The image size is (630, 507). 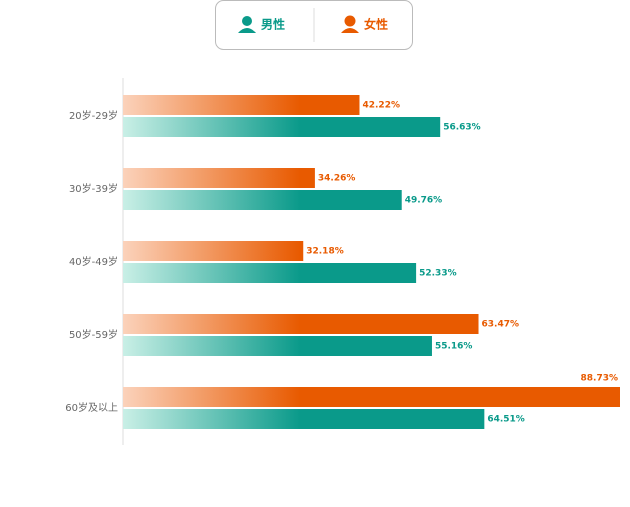 What do you see at coordinates (505, 420) in the screenshot?
I see `value-label: 64.51%` at bounding box center [505, 420].